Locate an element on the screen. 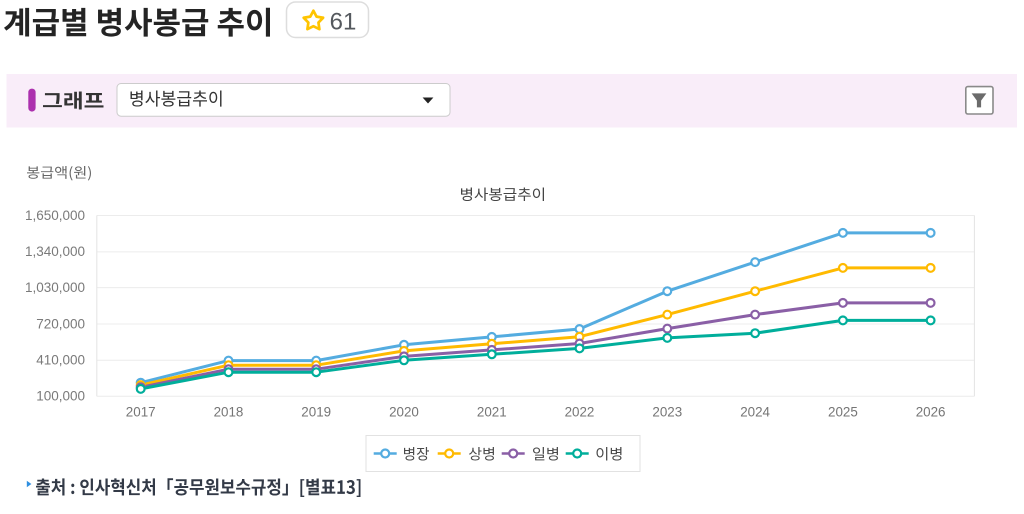  svg-text: 2019 is located at coordinates (316, 412).